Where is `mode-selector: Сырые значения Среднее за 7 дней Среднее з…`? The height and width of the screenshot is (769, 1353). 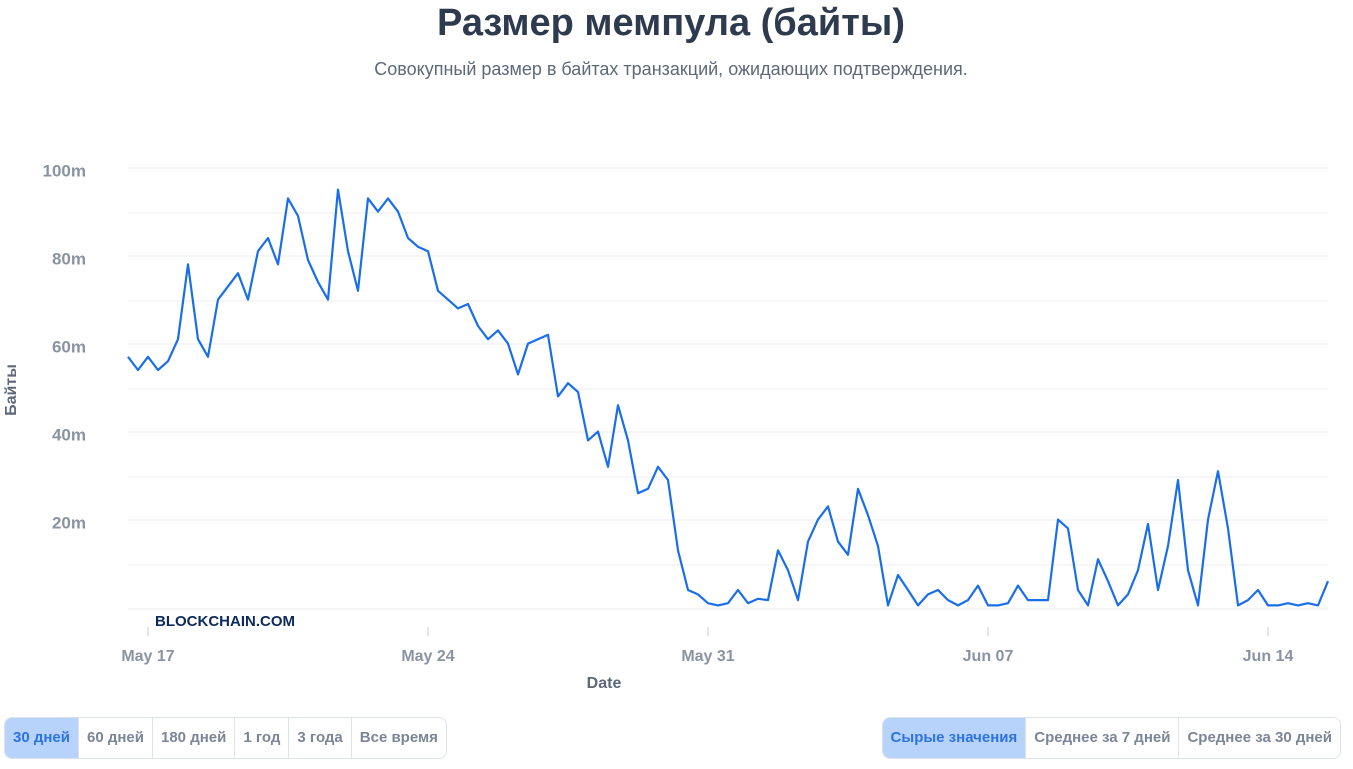 mode-selector: Сырые значения Среднее за 7 дней Среднее з… is located at coordinates (1111, 738).